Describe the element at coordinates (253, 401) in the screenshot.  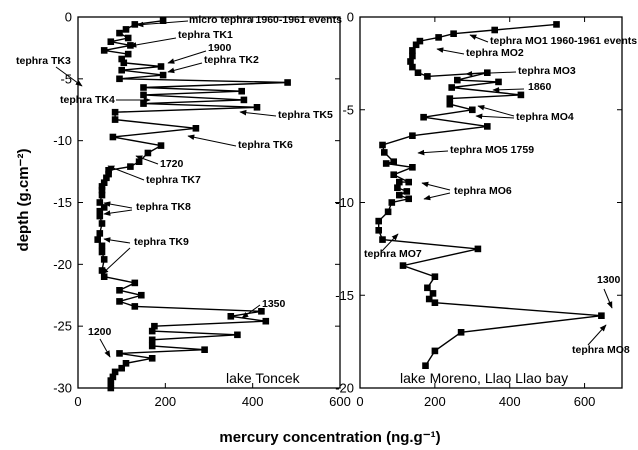
I see `left-xtick-label-2: 400` at that location.